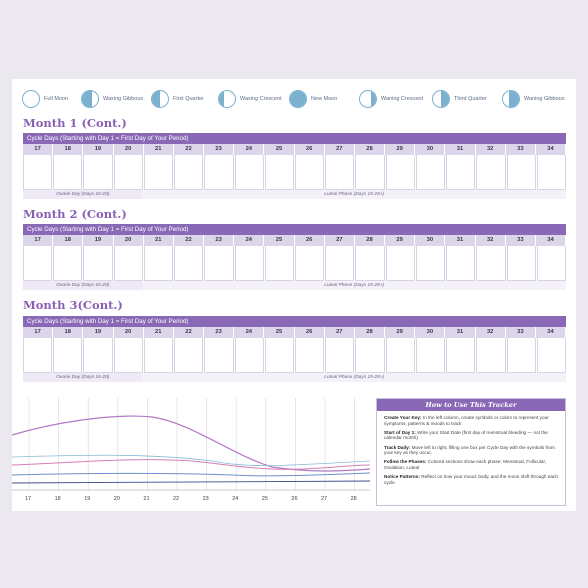 This screenshot has width=588, height=588. Describe the element at coordinates (123, 99) in the screenshot. I see `moon-phase-label: Waxing Gibbous` at that location.